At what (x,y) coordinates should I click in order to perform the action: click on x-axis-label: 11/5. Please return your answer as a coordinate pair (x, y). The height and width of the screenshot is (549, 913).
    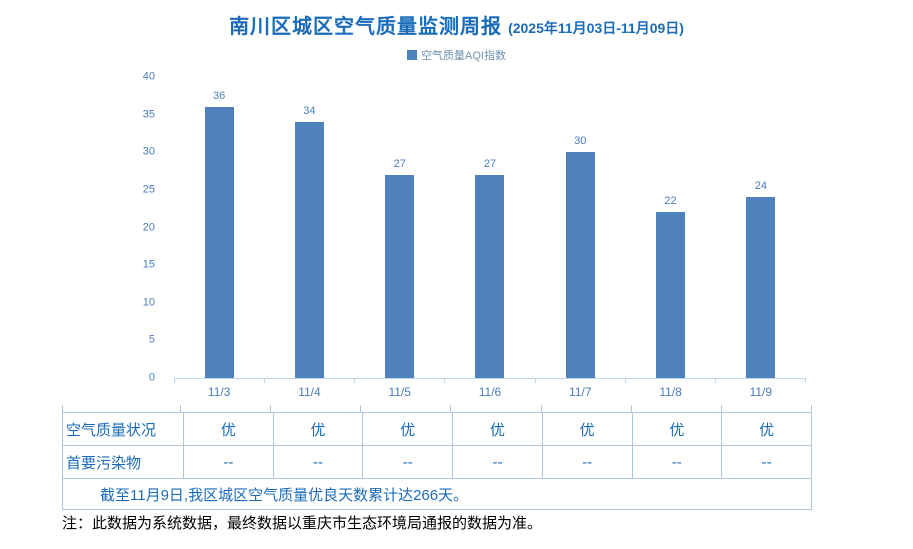
    Looking at the image, I should click on (399, 392).